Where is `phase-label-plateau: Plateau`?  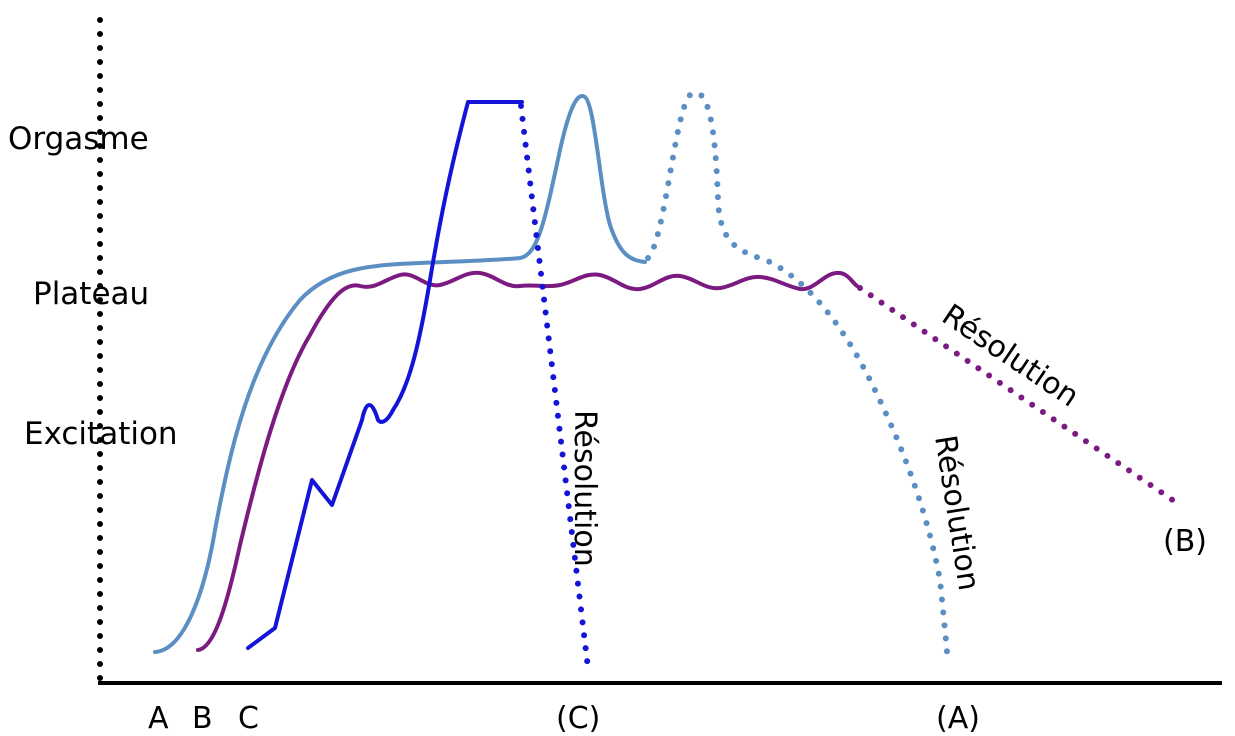
phase-label-plateau: Plateau is located at coordinates (91, 294).